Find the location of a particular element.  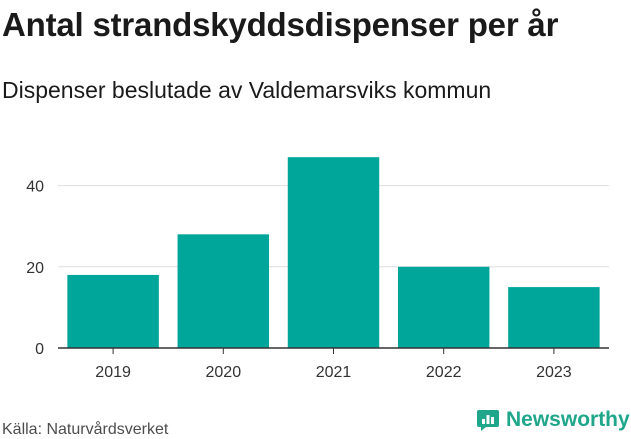

y-tick-label: 0 is located at coordinates (39, 349).